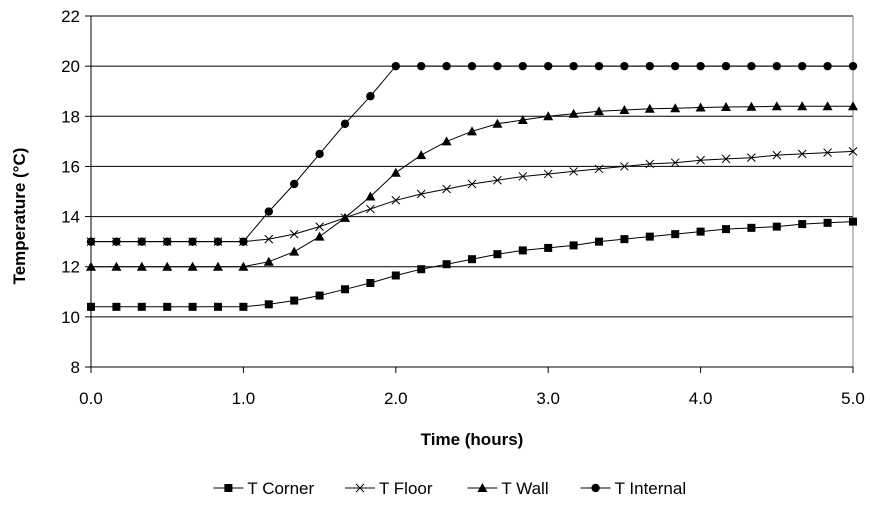  Describe the element at coordinates (19, 216) in the screenshot. I see `y-axis-title: Temperature (°C)` at that location.